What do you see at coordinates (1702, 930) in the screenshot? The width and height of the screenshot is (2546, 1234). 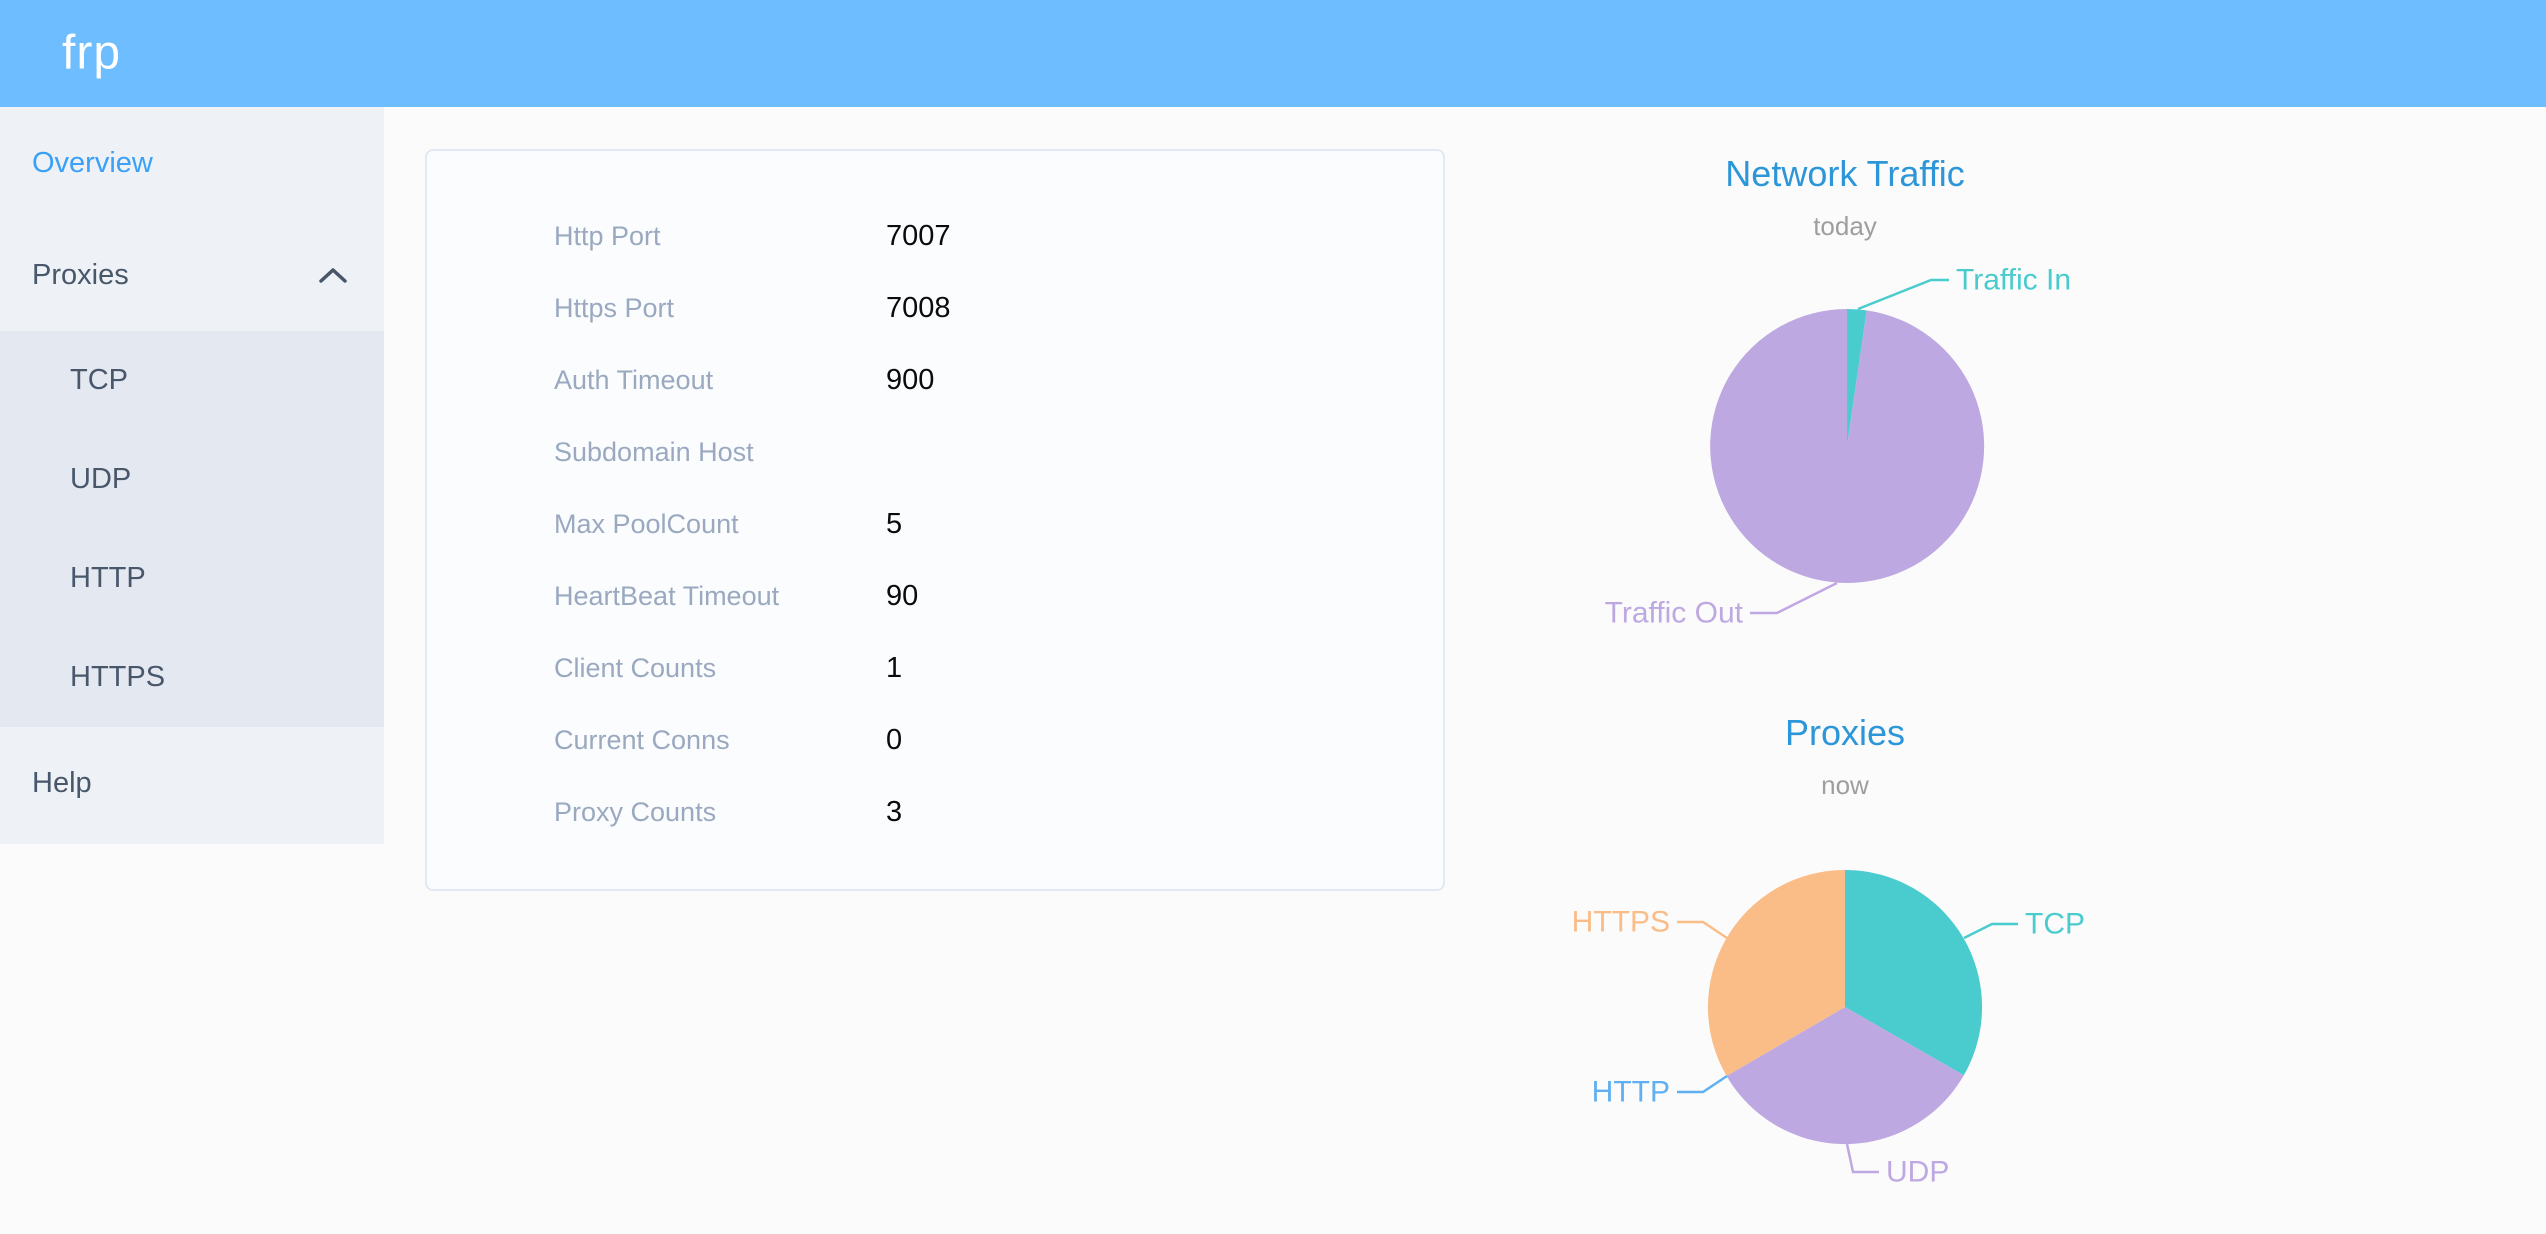 I see `pie-label-line-https` at bounding box center [1702, 930].